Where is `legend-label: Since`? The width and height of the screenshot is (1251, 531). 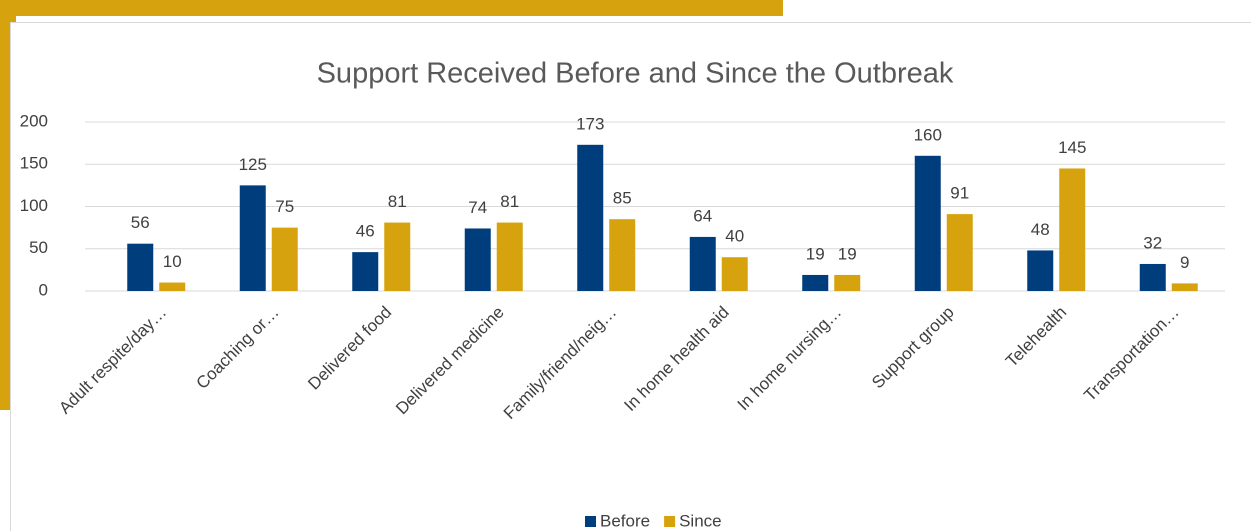
legend-label: Since is located at coordinates (700, 520).